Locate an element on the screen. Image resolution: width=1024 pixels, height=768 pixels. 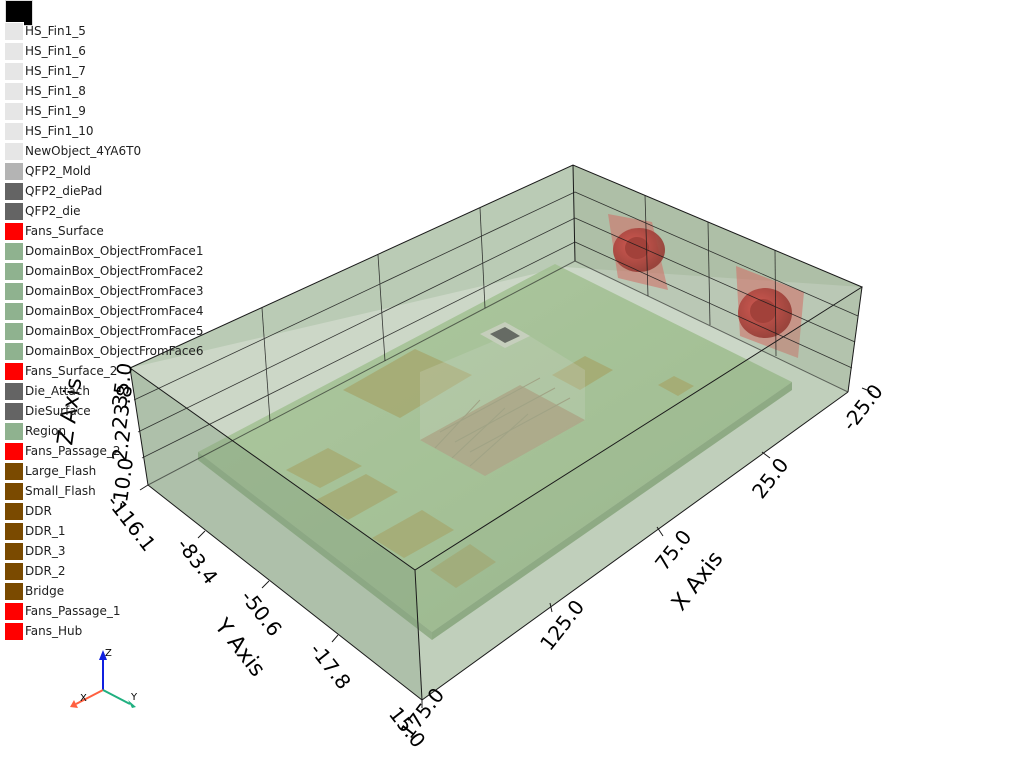
legend-item: HS_Fin1_7 is located at coordinates (45, 71).